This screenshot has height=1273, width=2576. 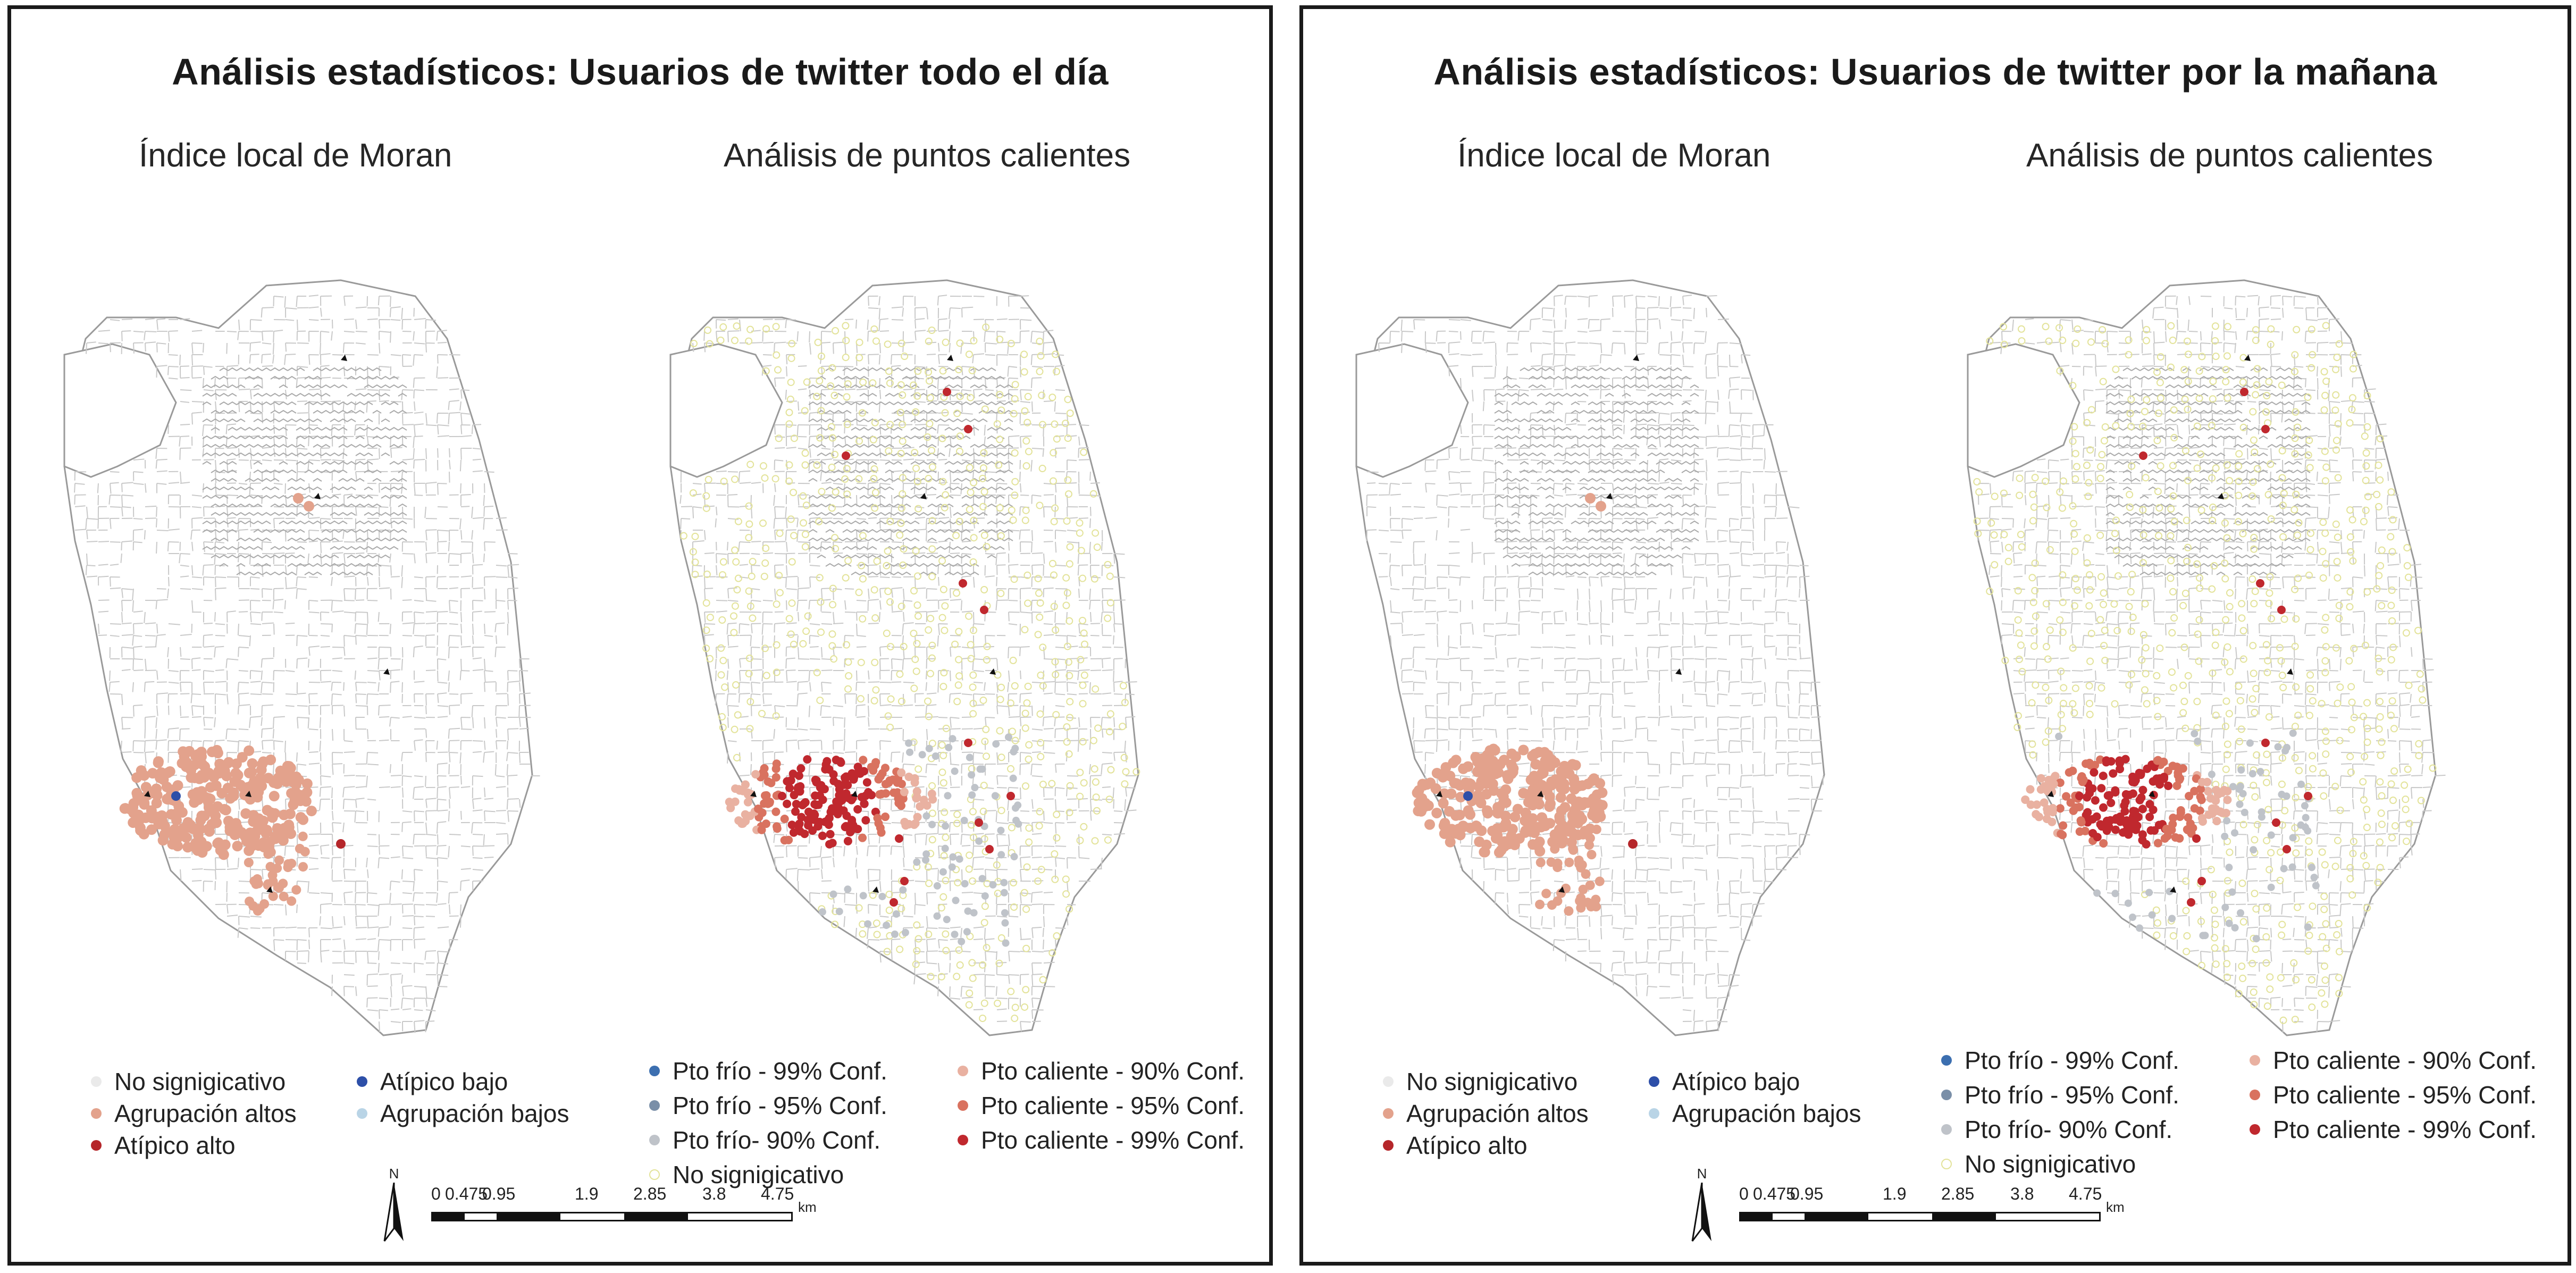 What do you see at coordinates (1113, 1071) in the screenshot?
I see `legend-label: Pto caliente - 90% Conf.` at bounding box center [1113, 1071].